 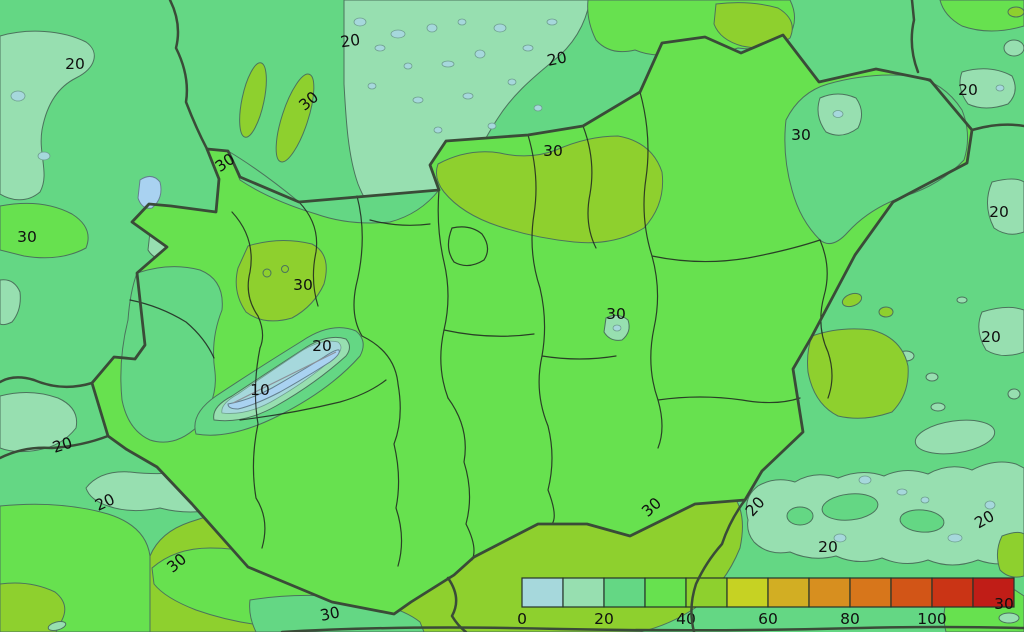 I want to click on legend-swatches, so click(x=768, y=592).